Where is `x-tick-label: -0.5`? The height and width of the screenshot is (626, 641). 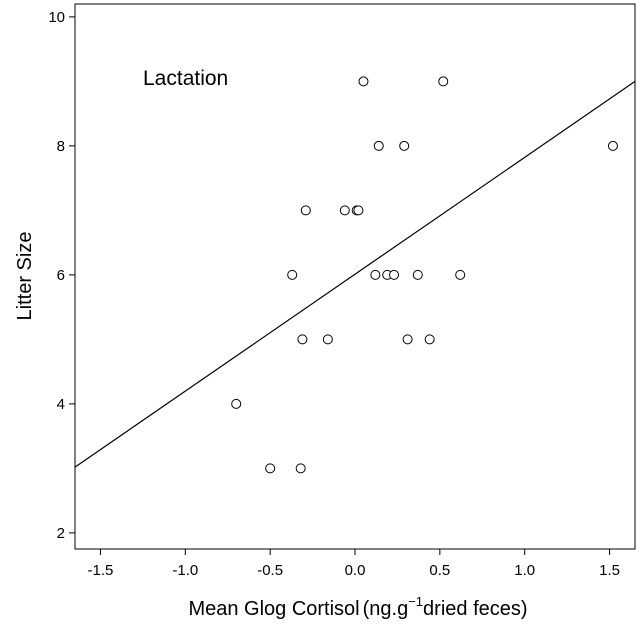 x-tick-label: -0.5 is located at coordinates (270, 570).